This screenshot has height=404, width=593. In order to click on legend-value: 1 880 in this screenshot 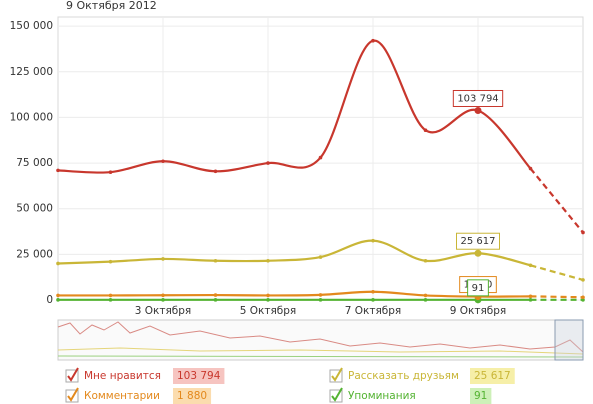, I will do `click(192, 396)`.